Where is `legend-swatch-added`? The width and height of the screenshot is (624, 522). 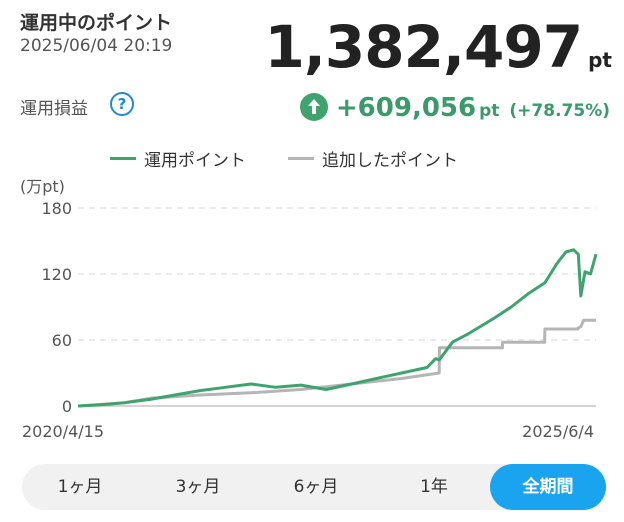 legend-swatch-added is located at coordinates (301, 158).